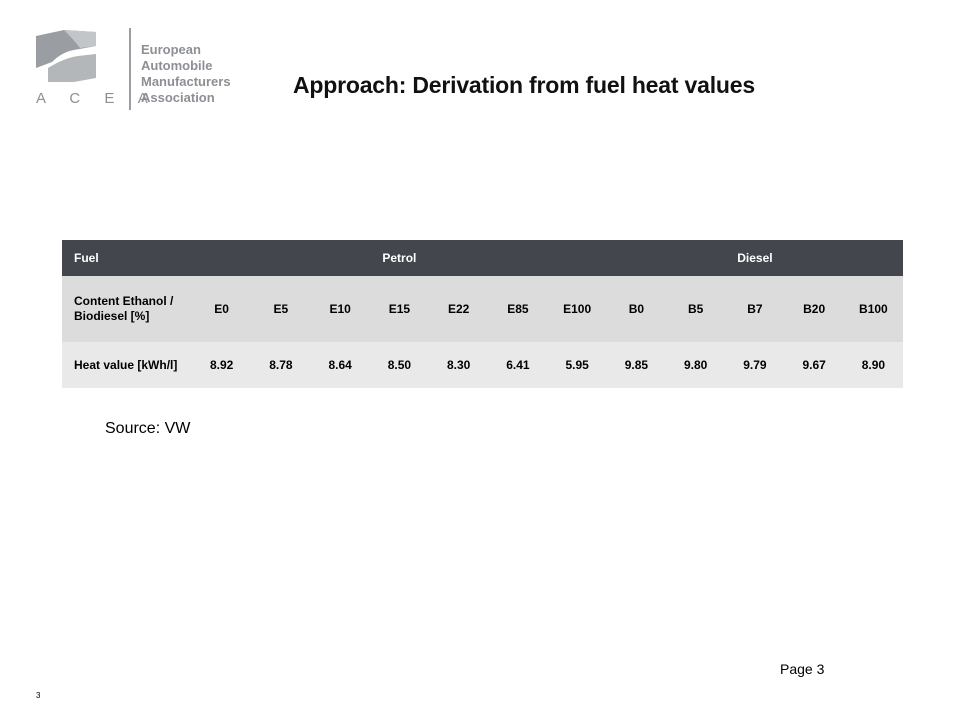 The width and height of the screenshot is (960, 720). I want to click on logo-divider, so click(130, 69).